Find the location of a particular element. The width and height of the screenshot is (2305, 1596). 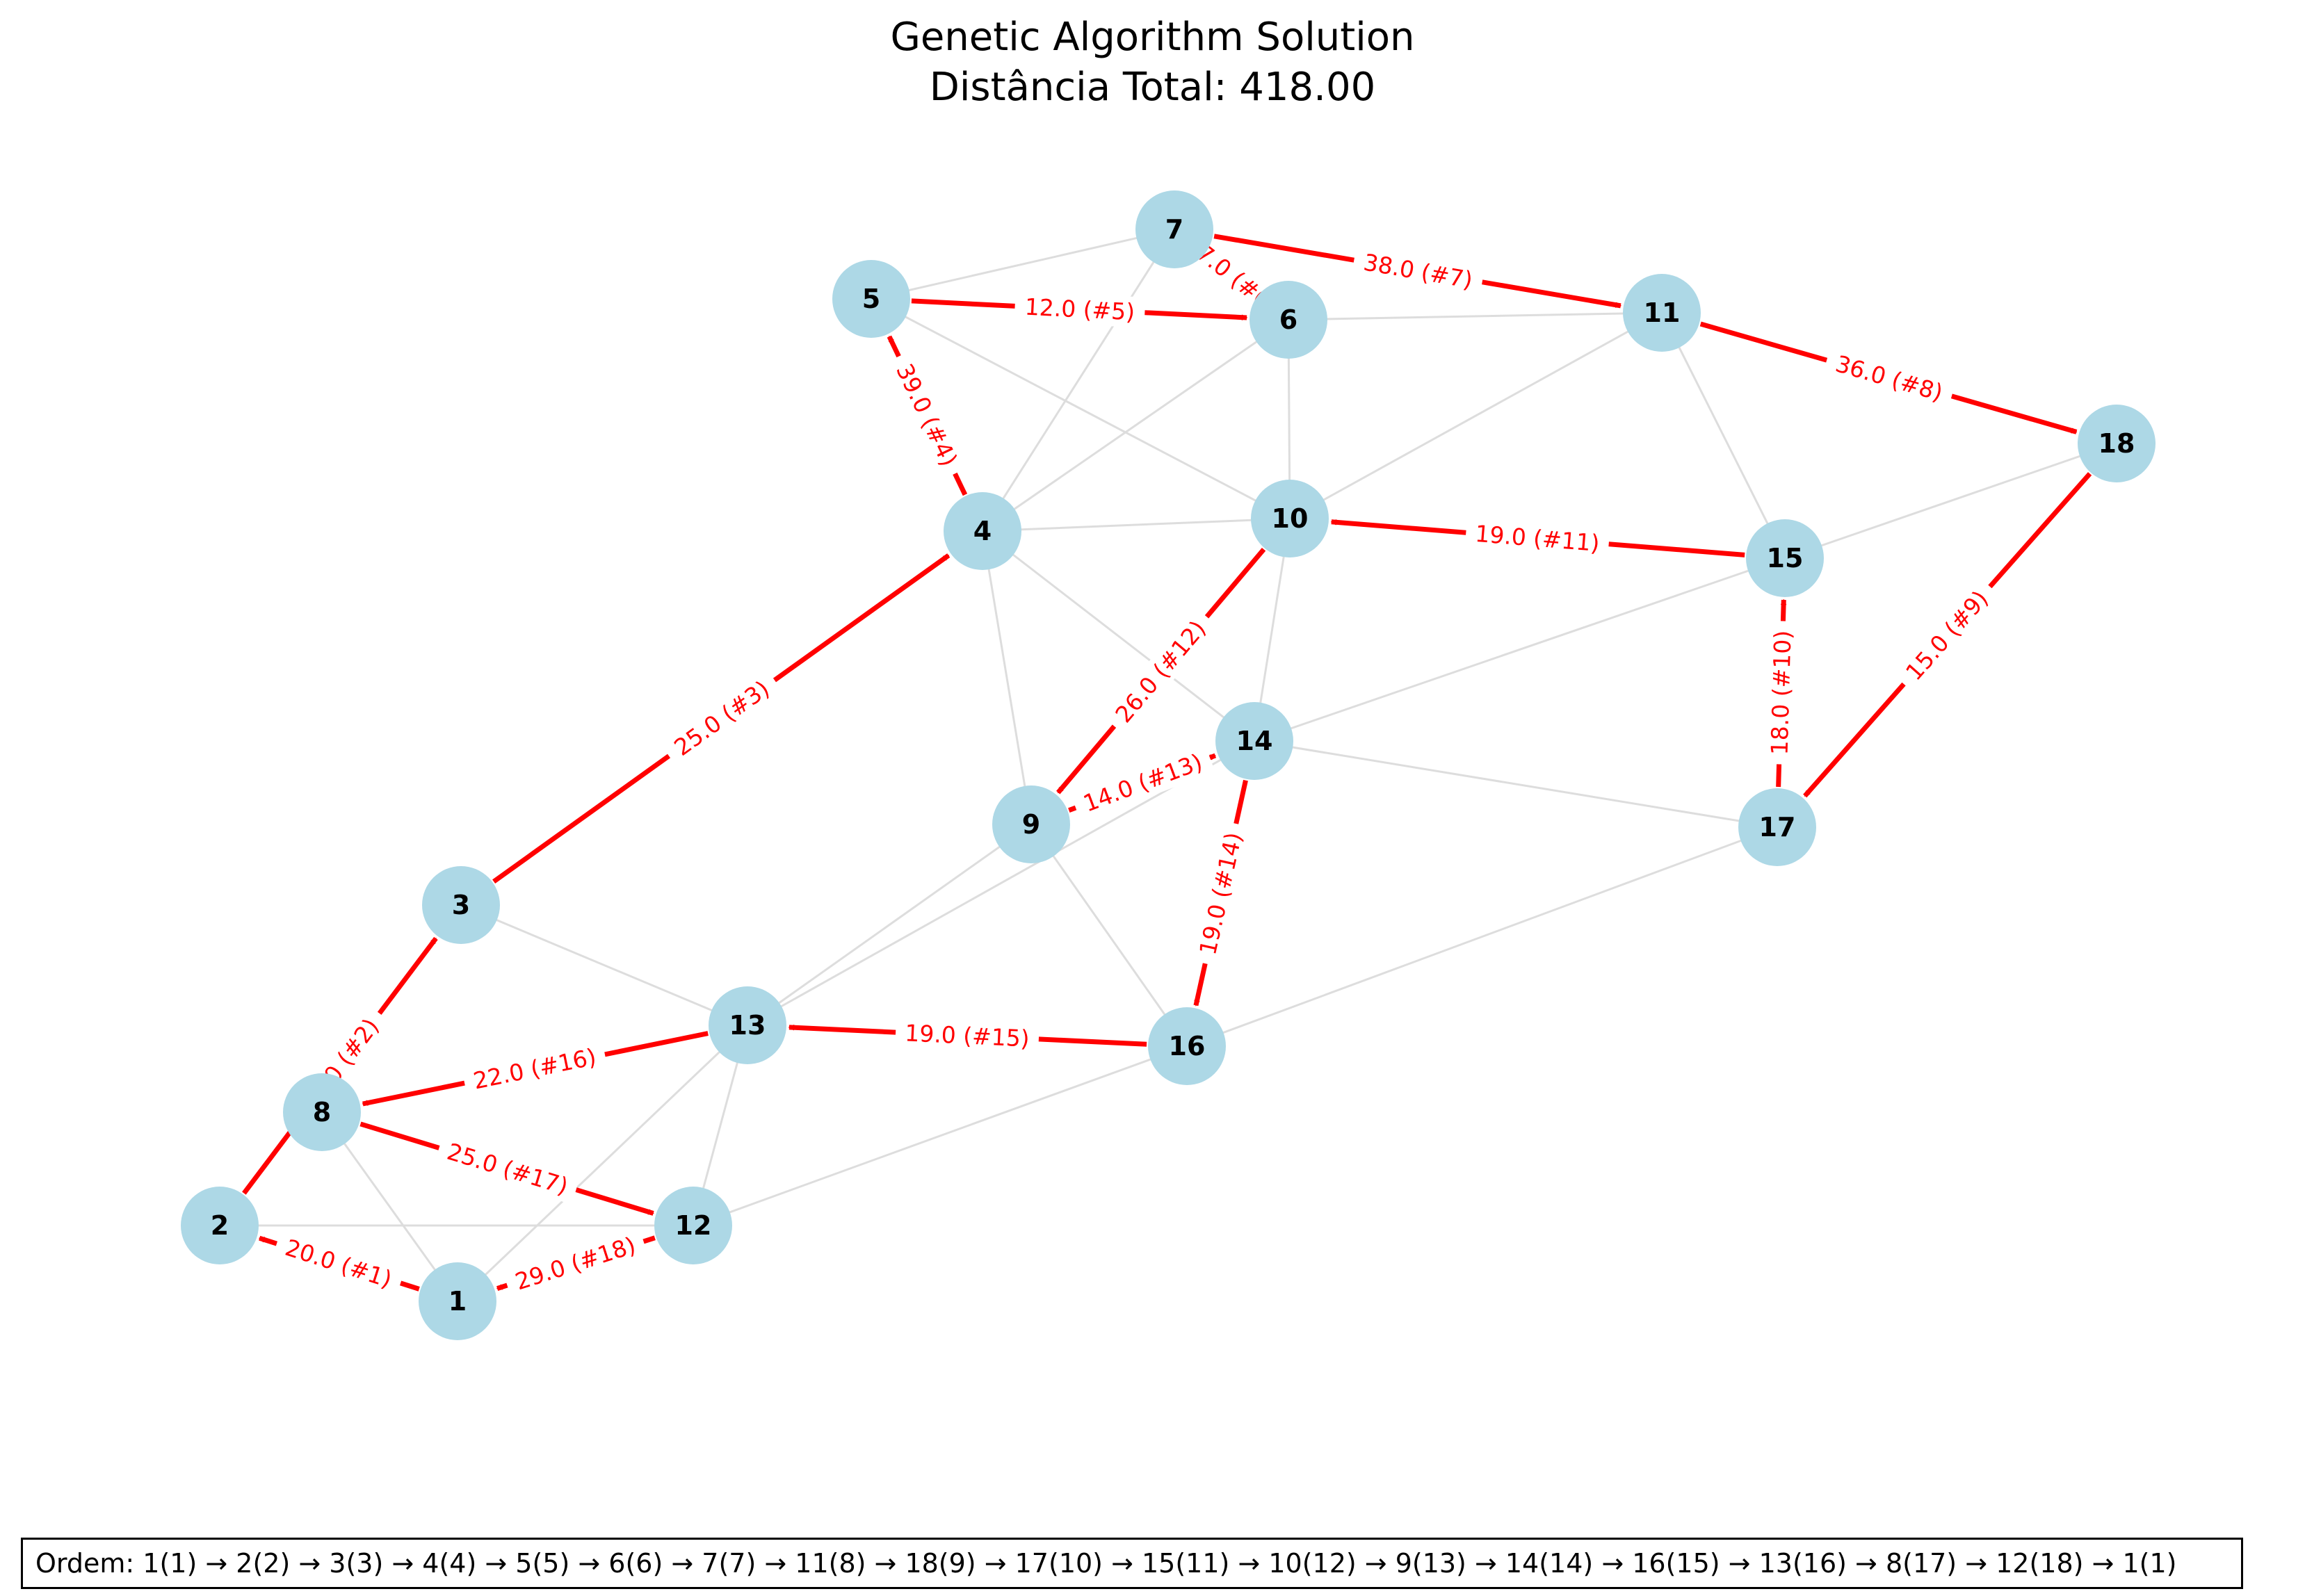

route-edge-label-1-2: 20.0 (#1) is located at coordinates (338, 1263).